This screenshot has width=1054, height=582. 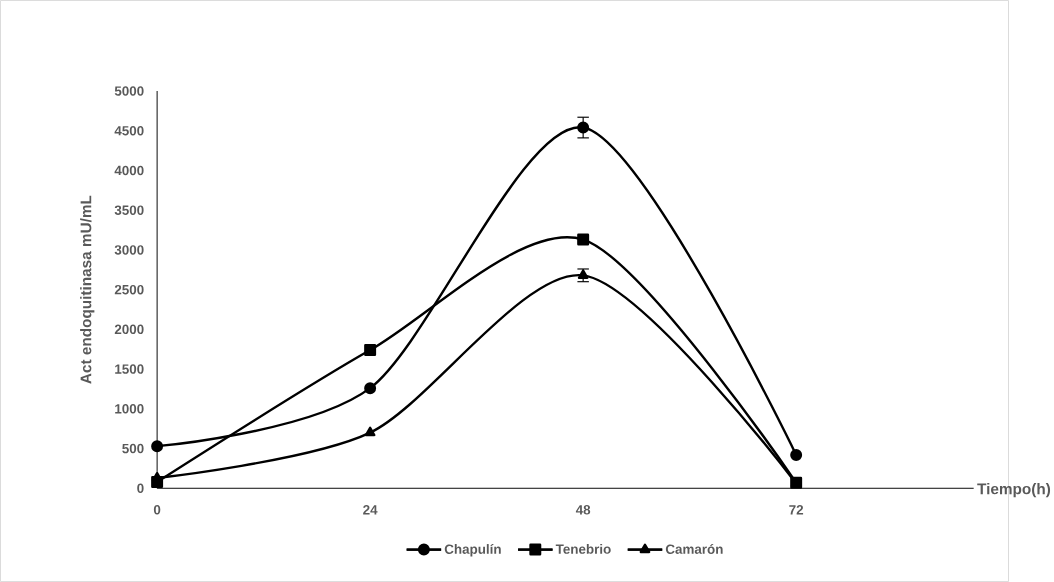 What do you see at coordinates (87, 289) in the screenshot?
I see `y-axis-title: Act endoquitinasa mU/mL` at bounding box center [87, 289].